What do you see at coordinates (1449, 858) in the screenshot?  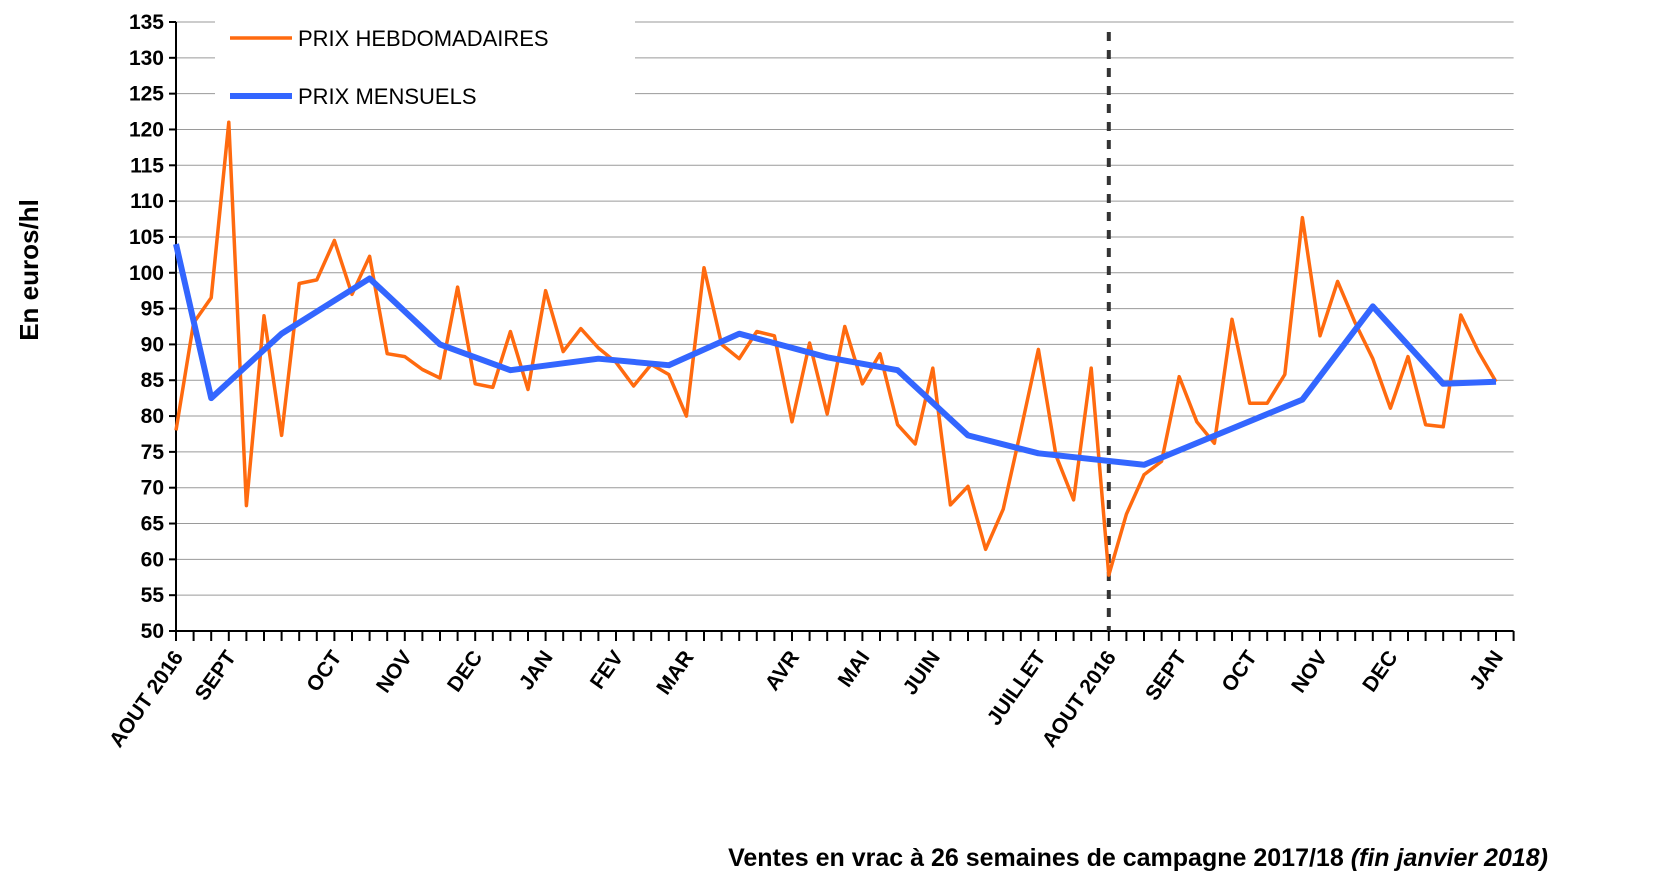 I see `x-axis-label-note: (fin janvier 2018)` at bounding box center [1449, 858].